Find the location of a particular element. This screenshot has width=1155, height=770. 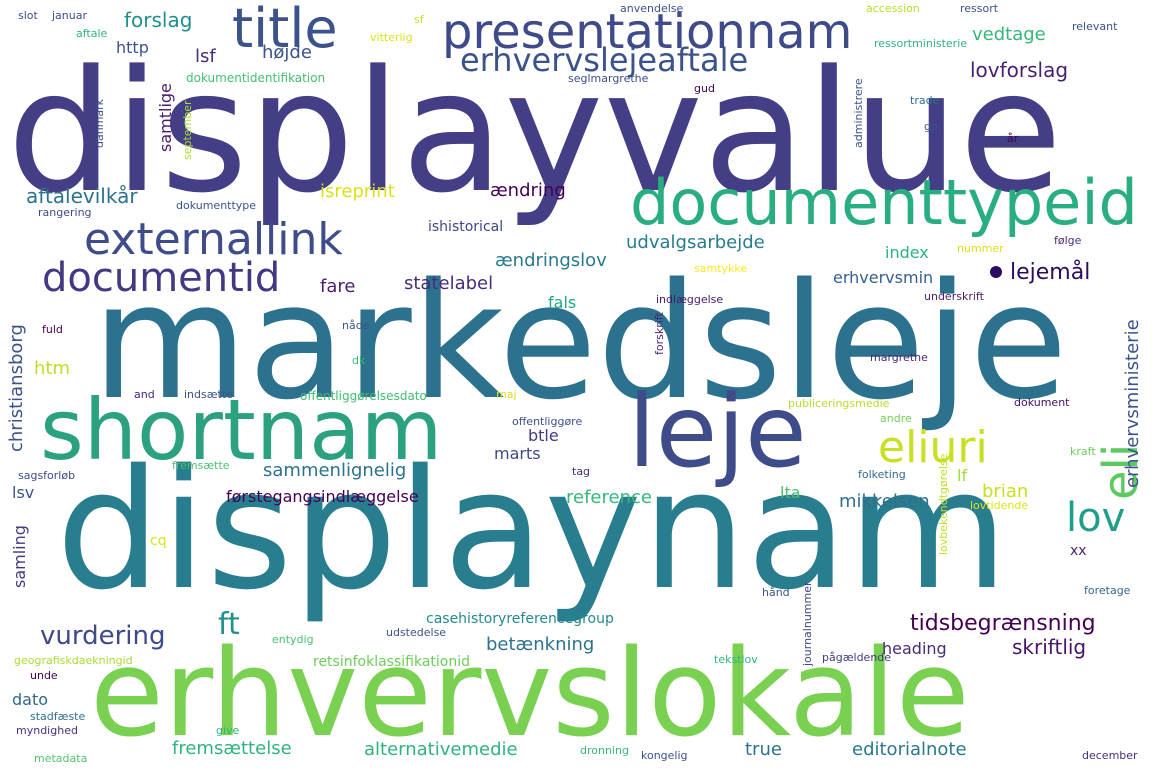

word-heading: heading is located at coordinates (914, 648).